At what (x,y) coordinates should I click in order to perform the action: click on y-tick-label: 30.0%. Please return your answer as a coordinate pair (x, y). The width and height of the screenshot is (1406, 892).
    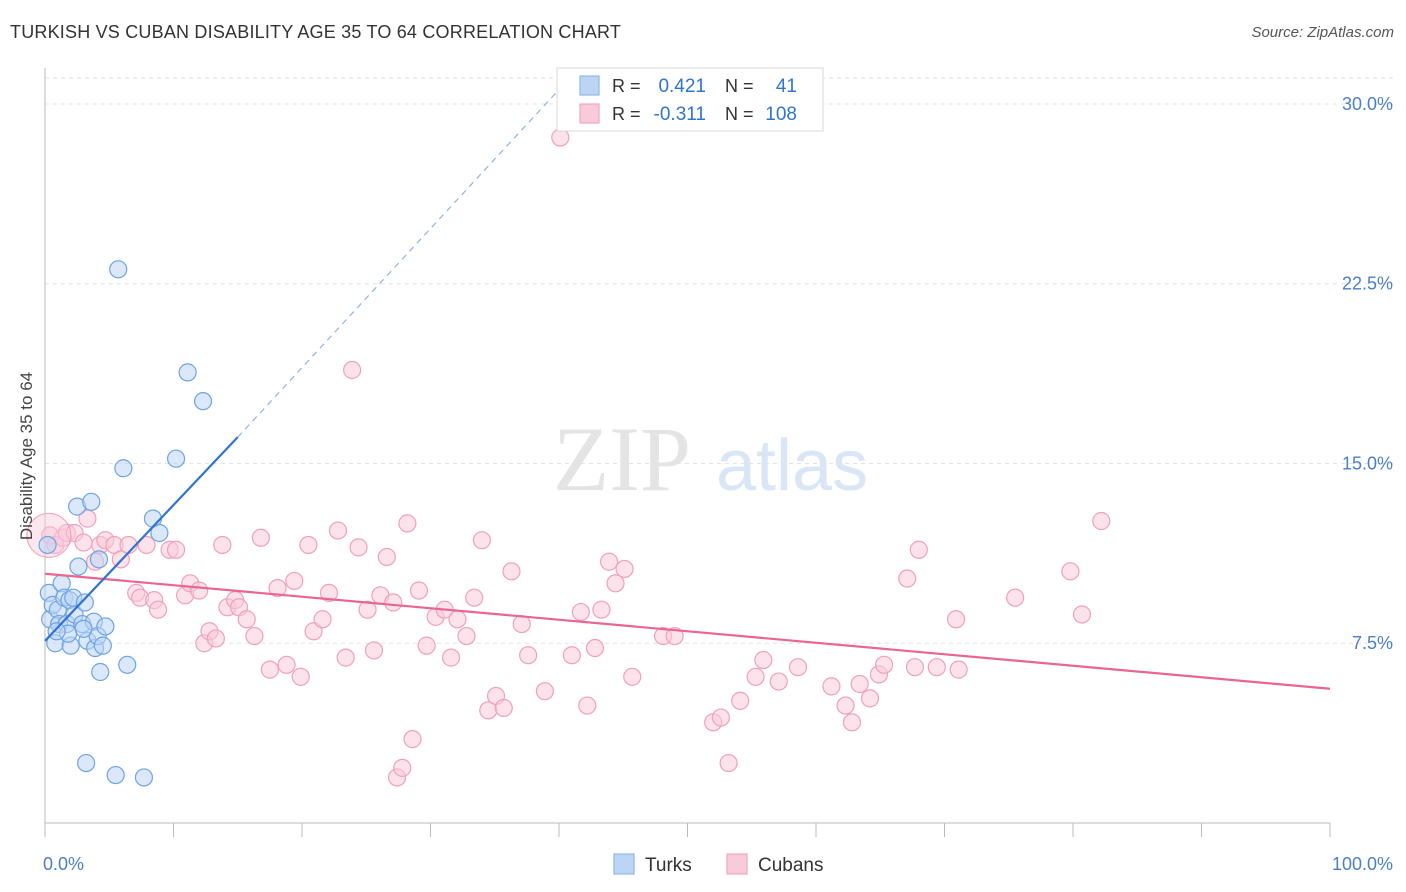
    Looking at the image, I should click on (1367, 104).